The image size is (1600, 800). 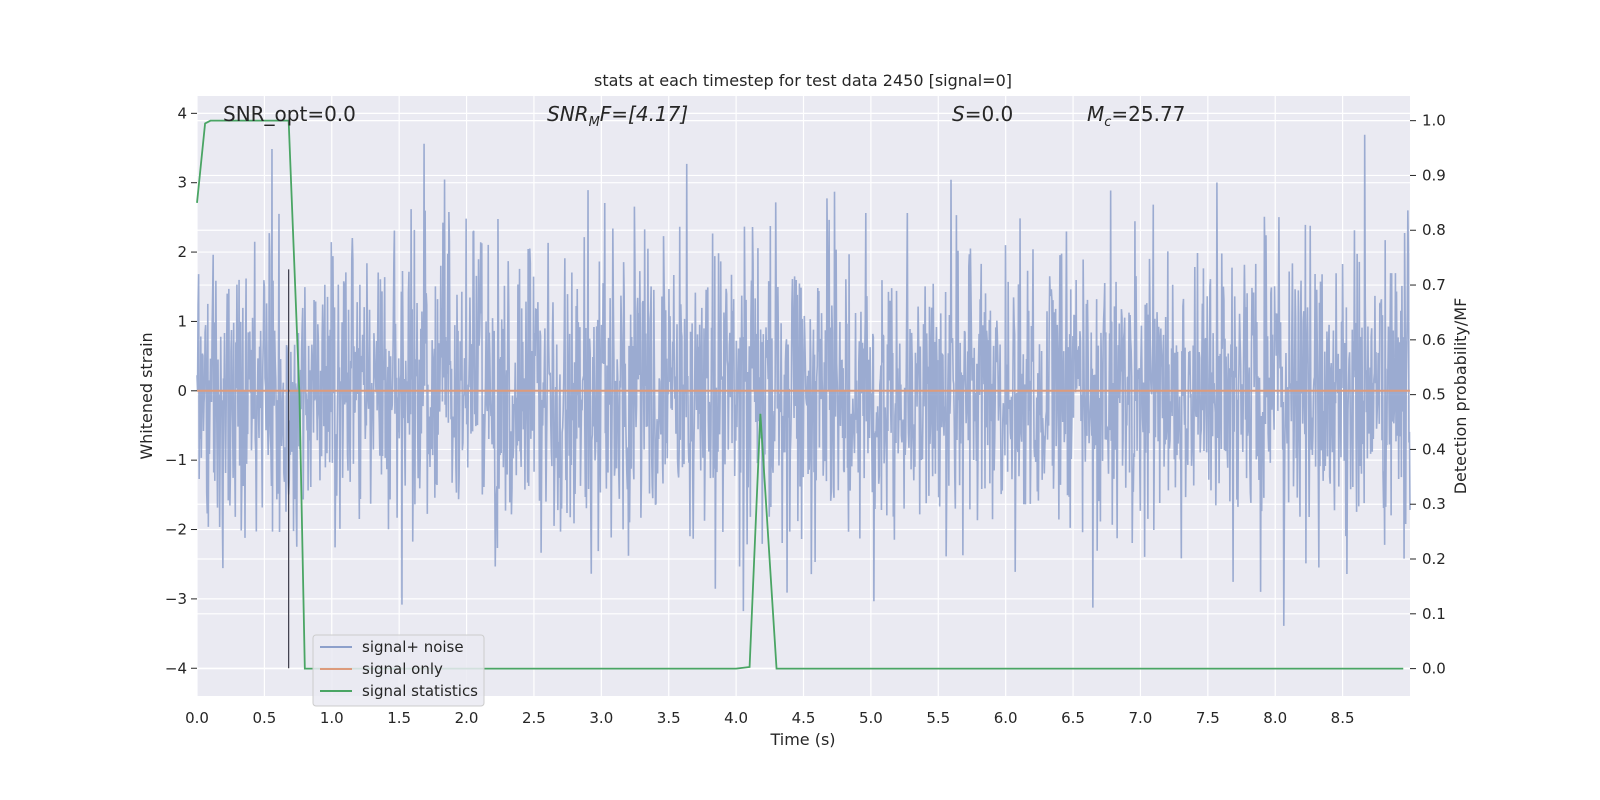 What do you see at coordinates (938, 718) in the screenshot?
I see `x-tick-label: 5.5` at bounding box center [938, 718].